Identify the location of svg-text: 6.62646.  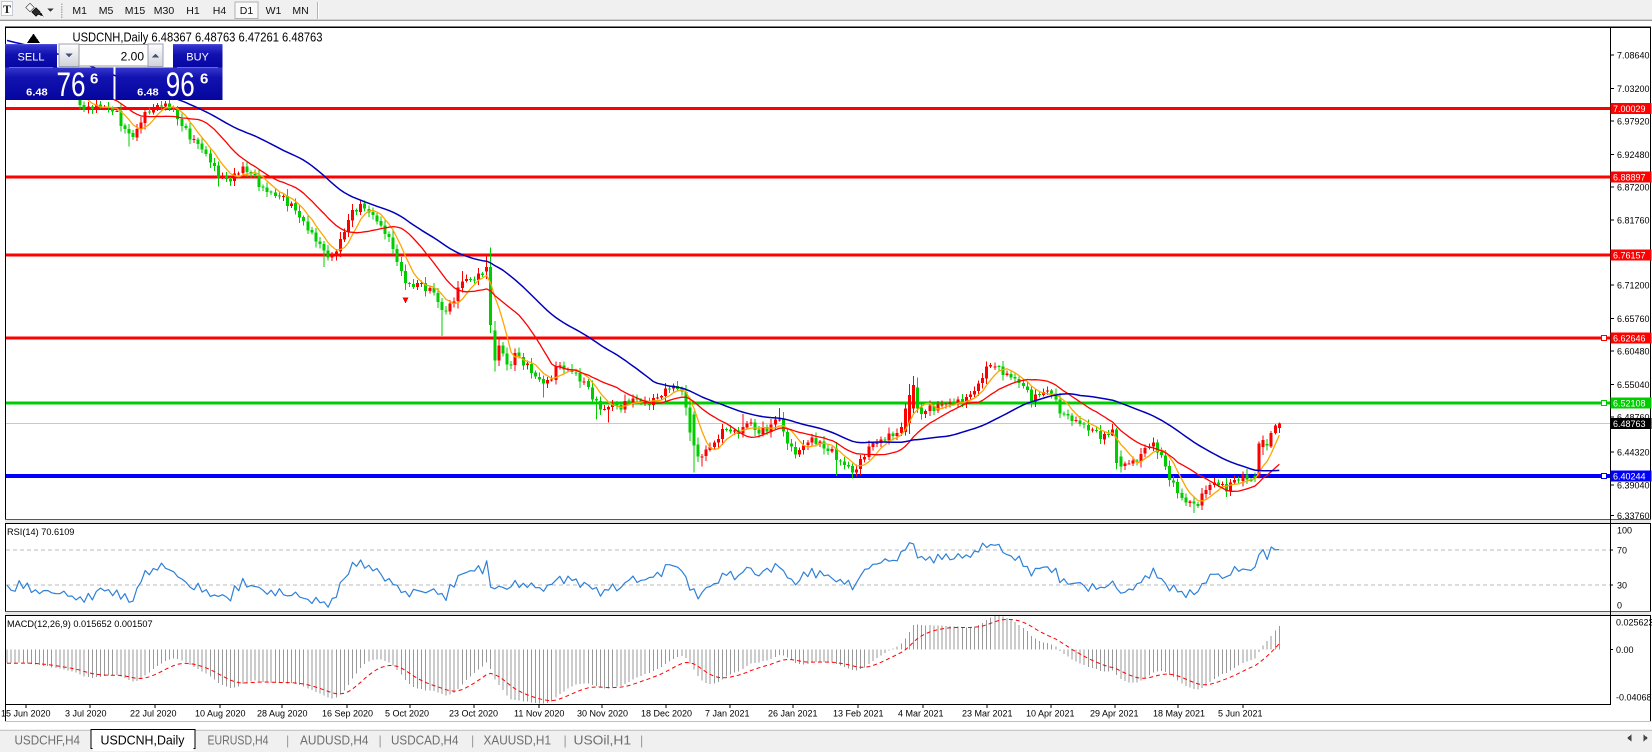
(1629, 339).